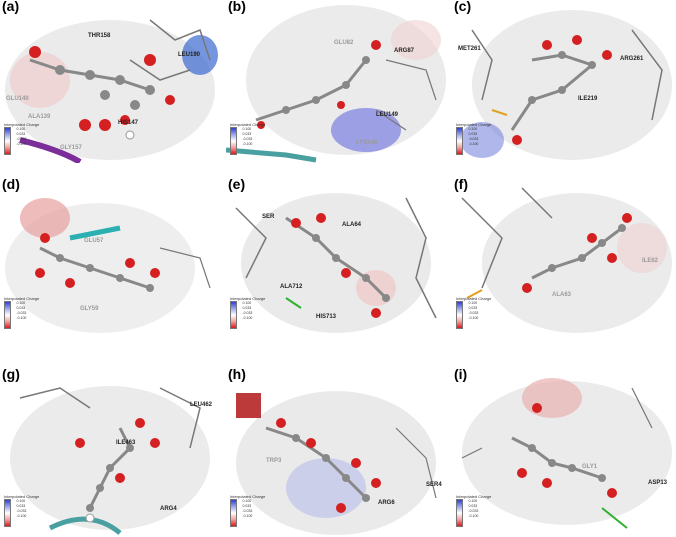 The height and width of the screenshot is (537, 676). What do you see at coordinates (39, 117) in the screenshot?
I see `residue-label: ALA139` at bounding box center [39, 117].